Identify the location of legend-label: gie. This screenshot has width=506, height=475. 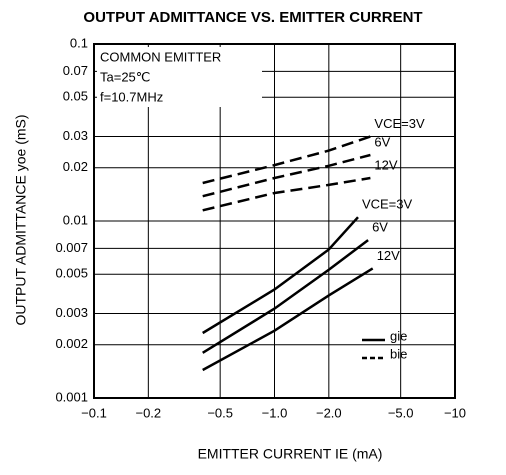
(398, 335).